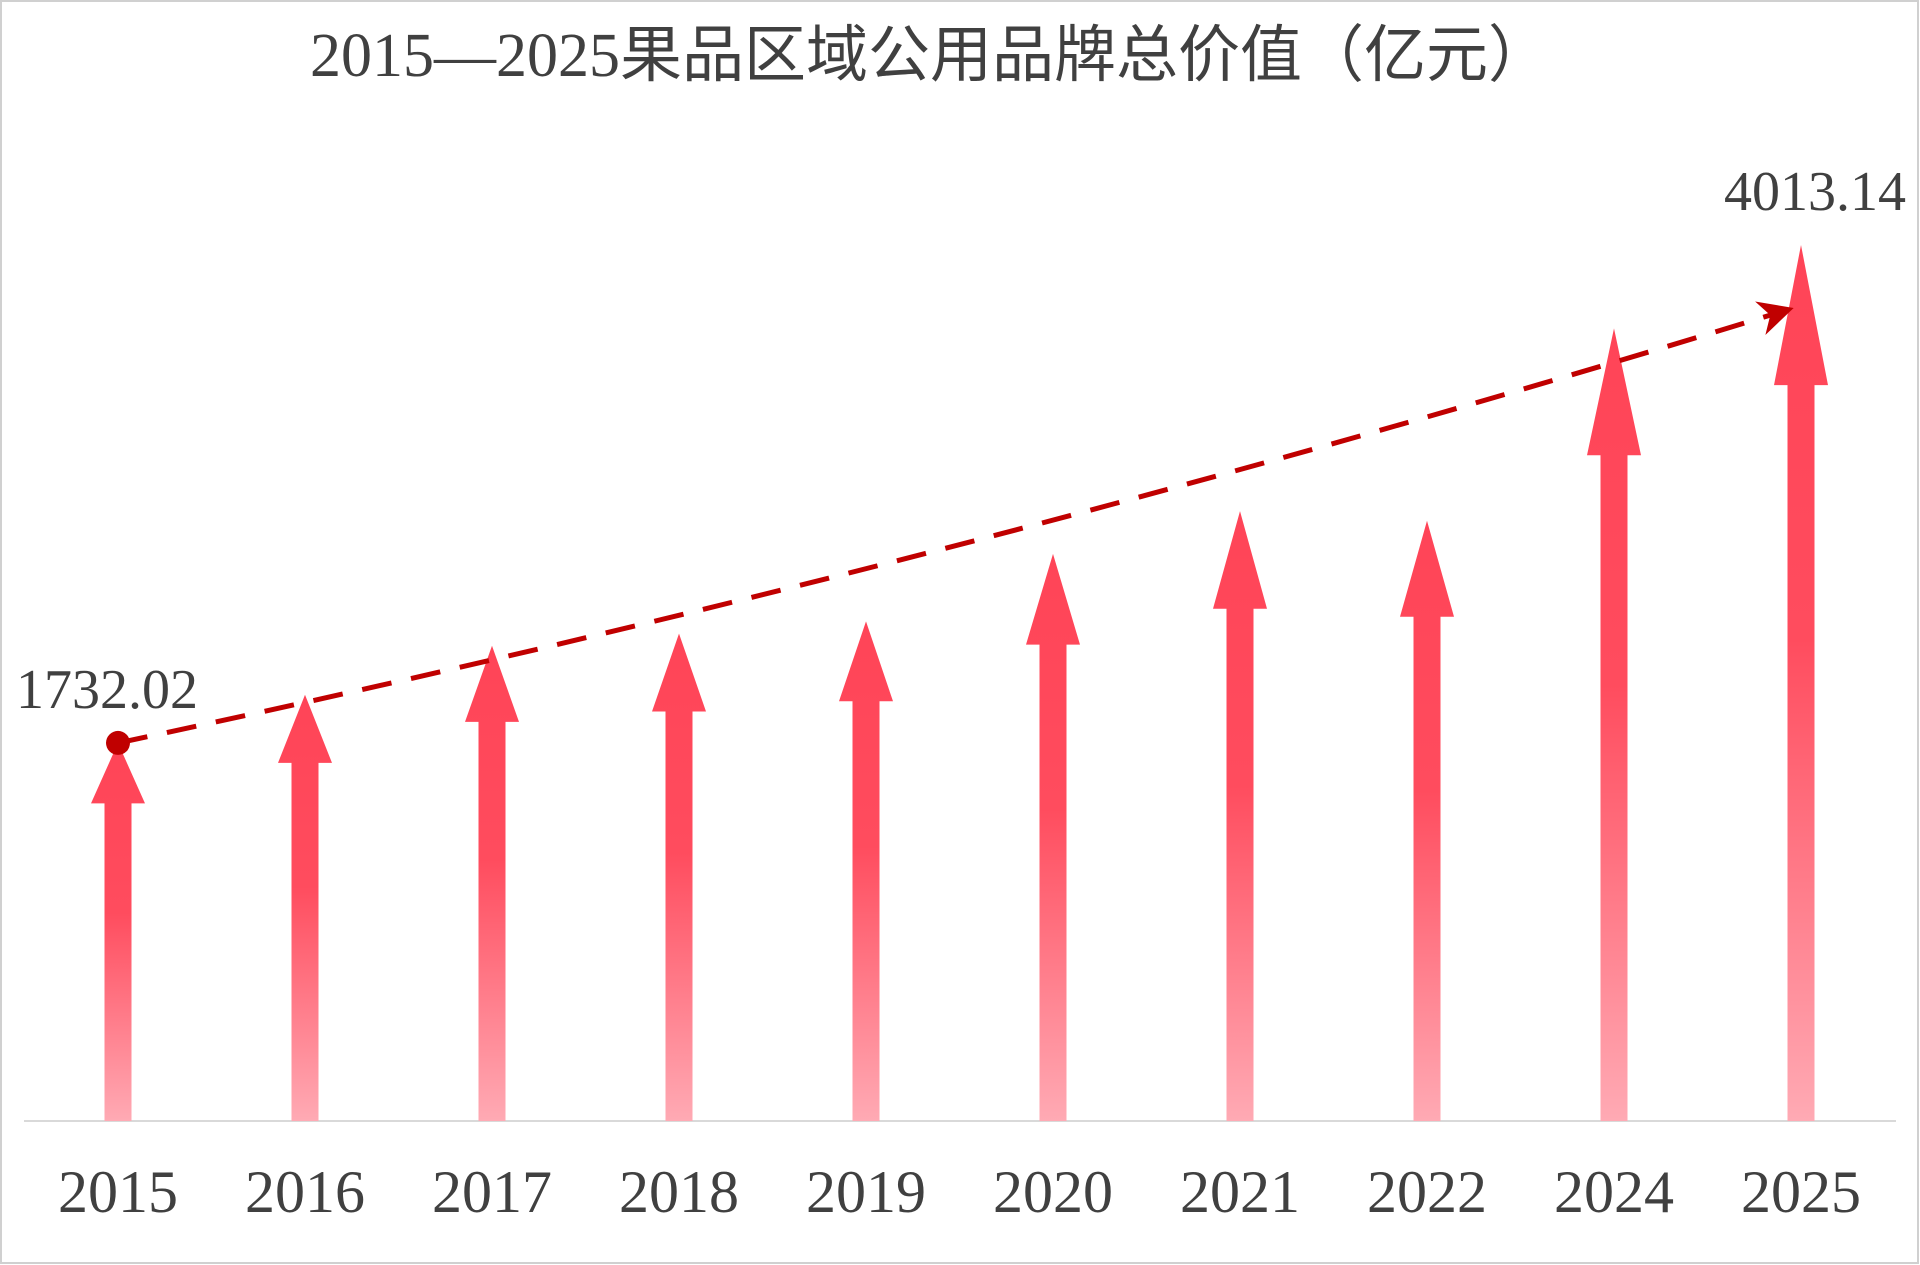  Describe the element at coordinates (1427, 1192) in the screenshot. I see `x-tick-label: 2022` at that location.